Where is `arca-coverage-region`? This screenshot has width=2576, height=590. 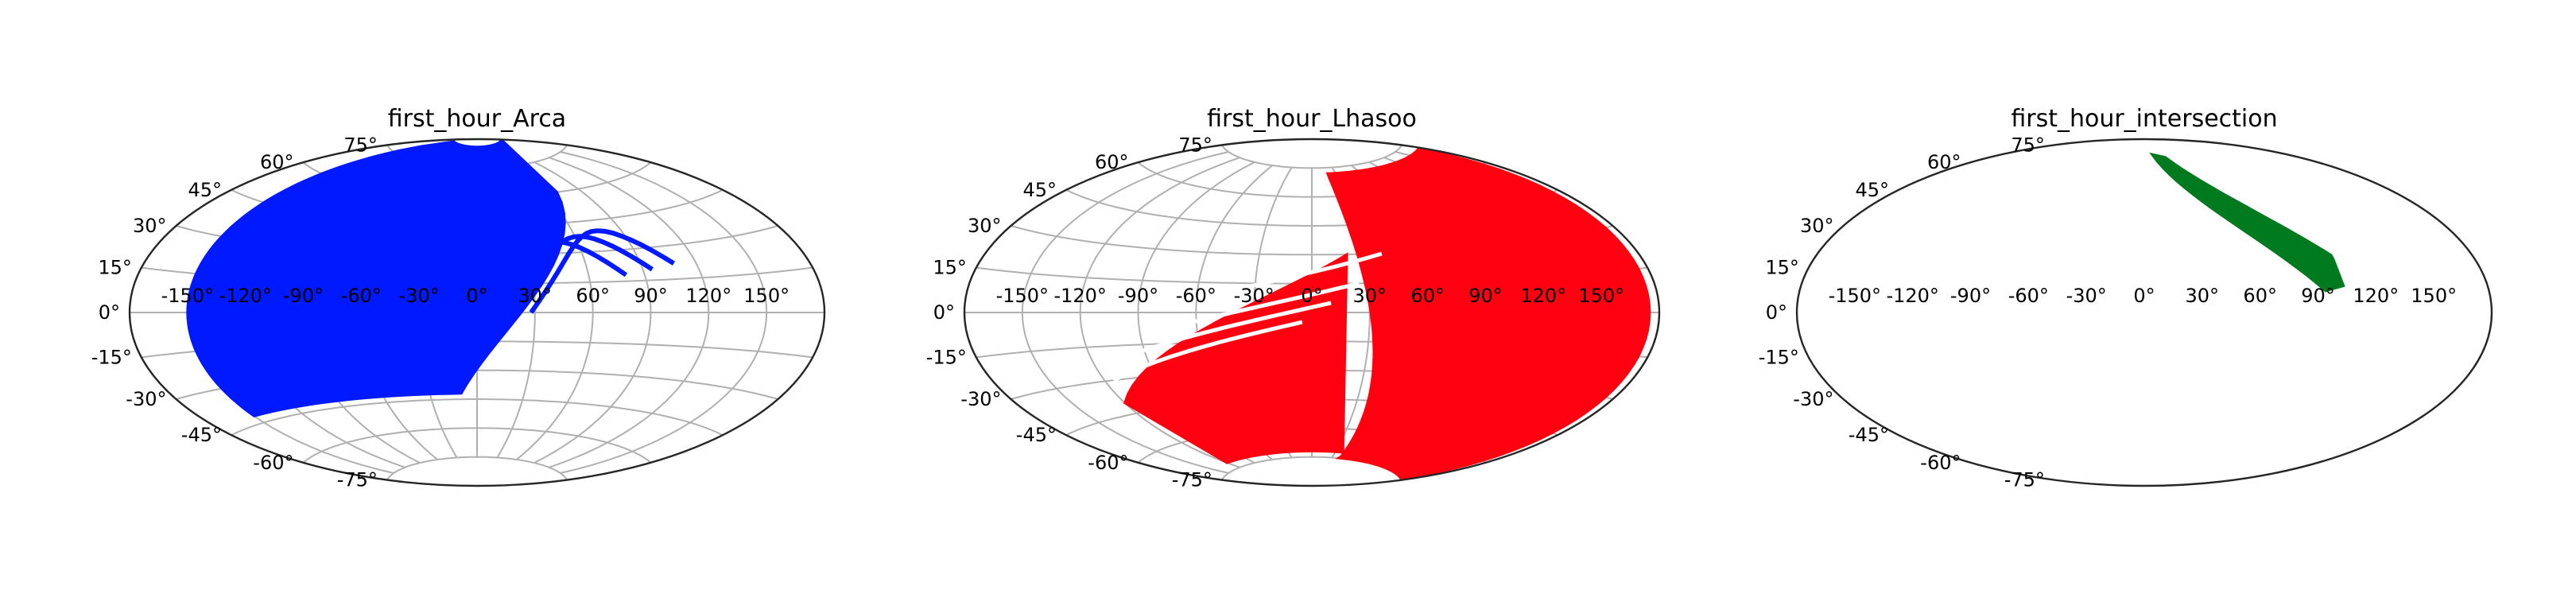 arca-coverage-region is located at coordinates (376, 278).